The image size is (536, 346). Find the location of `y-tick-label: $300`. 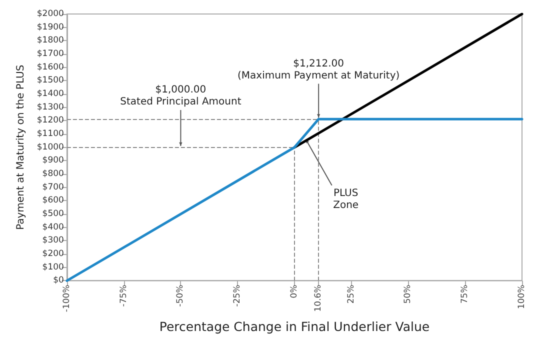

y-tick-label: $300 is located at coordinates (53, 241).